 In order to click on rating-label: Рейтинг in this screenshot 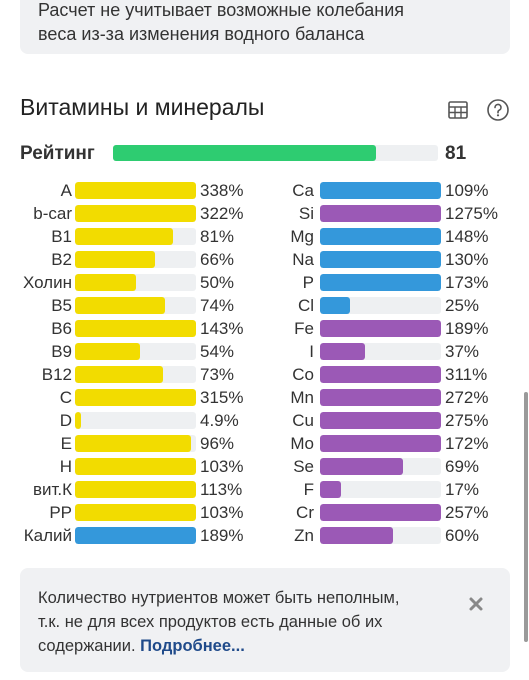, I will do `click(57, 153)`.